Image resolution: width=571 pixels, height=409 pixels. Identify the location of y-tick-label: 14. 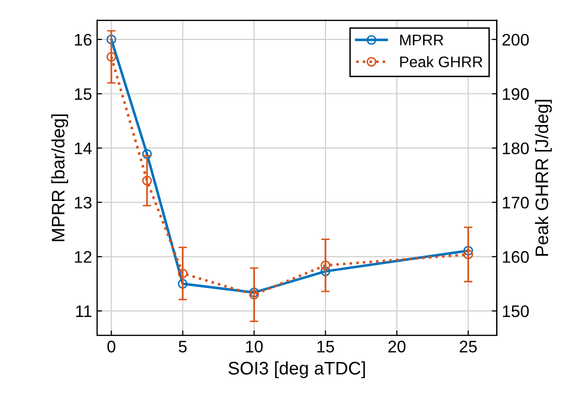
(83, 148).